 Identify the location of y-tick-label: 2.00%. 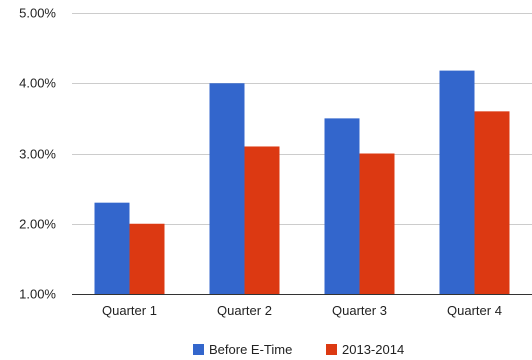
(37, 224).